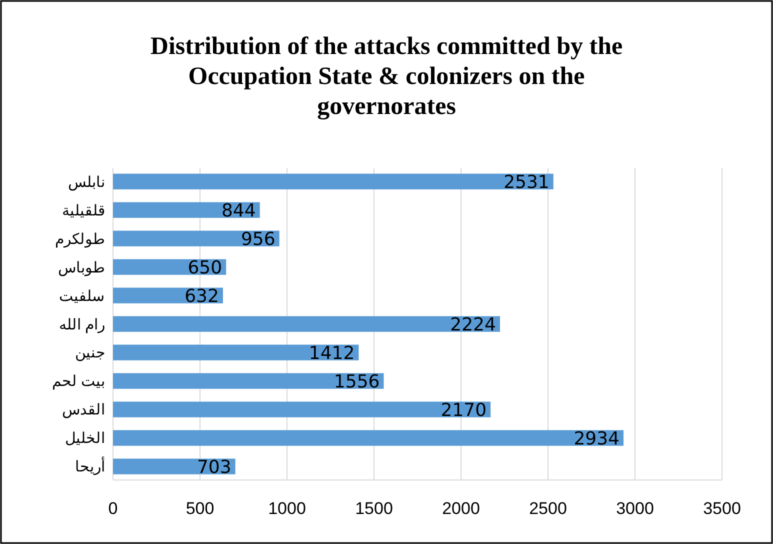 Image resolution: width=773 pixels, height=544 pixels. What do you see at coordinates (83, 211) in the screenshot?
I see `y-tick-label: قلقيلية` at bounding box center [83, 211].